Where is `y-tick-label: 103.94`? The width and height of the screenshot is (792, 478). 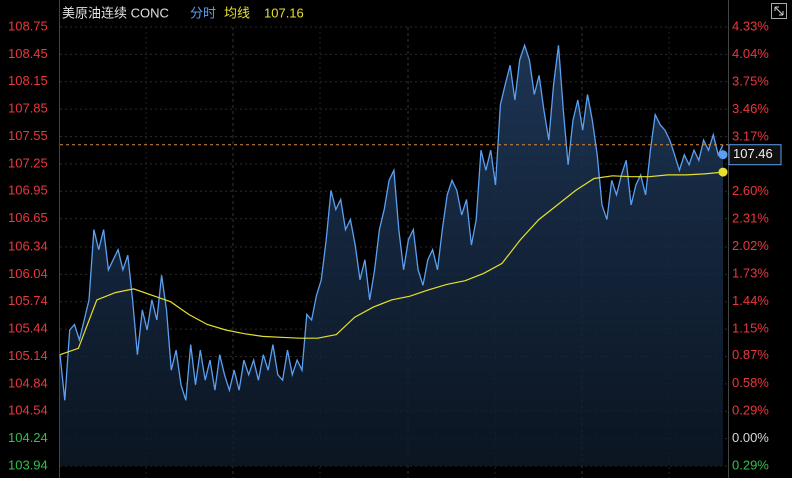 y-tick-label: 103.94 is located at coordinates (28, 464).